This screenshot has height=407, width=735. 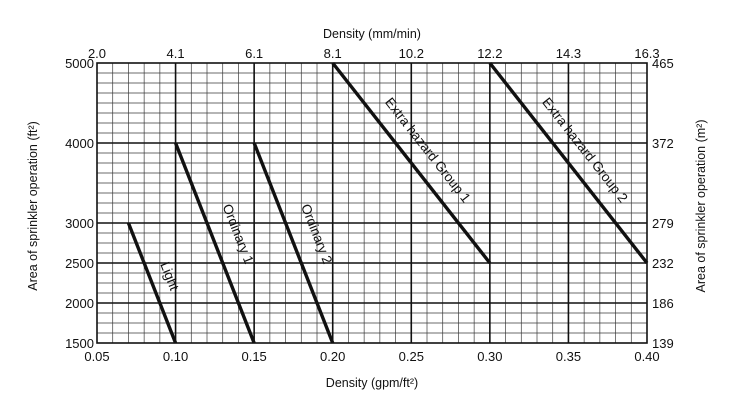 I want to click on x-tick-label: 0.15, so click(x=253, y=356).